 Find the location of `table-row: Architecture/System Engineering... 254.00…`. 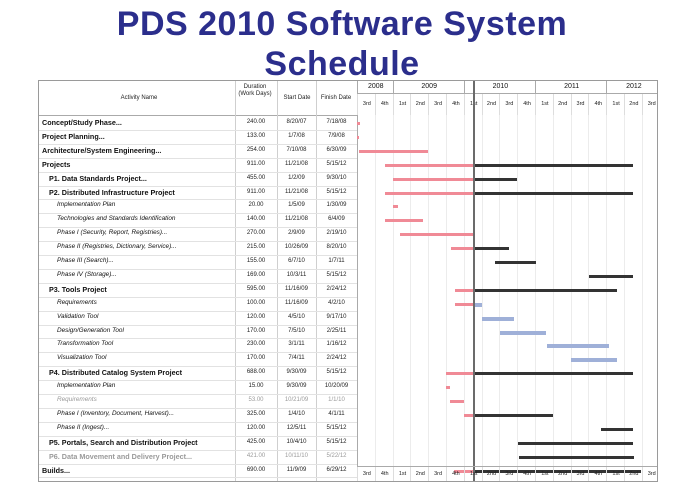

table-row: Architecture/System Engineering... 254.00… is located at coordinates (348, 151).